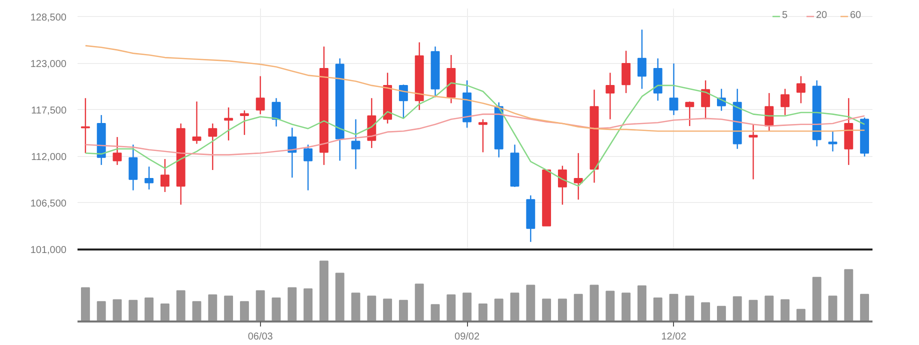 This screenshot has width=919, height=345. I want to click on y-tick-label: 101,000, so click(48, 250).